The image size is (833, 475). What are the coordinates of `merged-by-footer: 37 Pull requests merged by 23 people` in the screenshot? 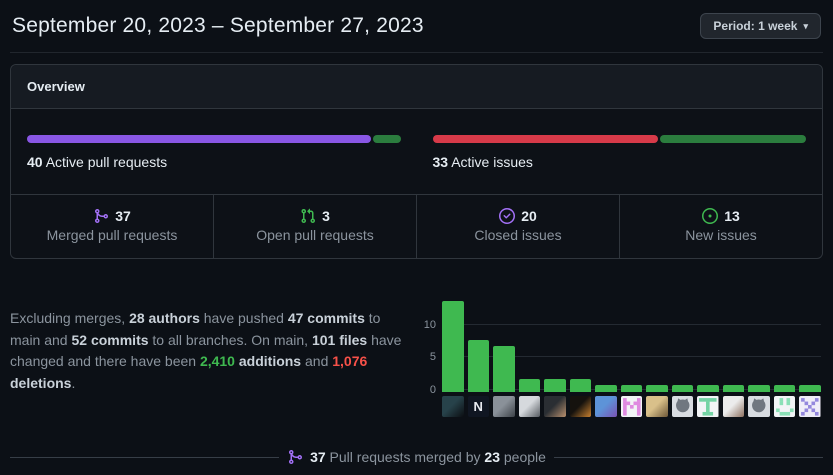 It's located at (416, 457).